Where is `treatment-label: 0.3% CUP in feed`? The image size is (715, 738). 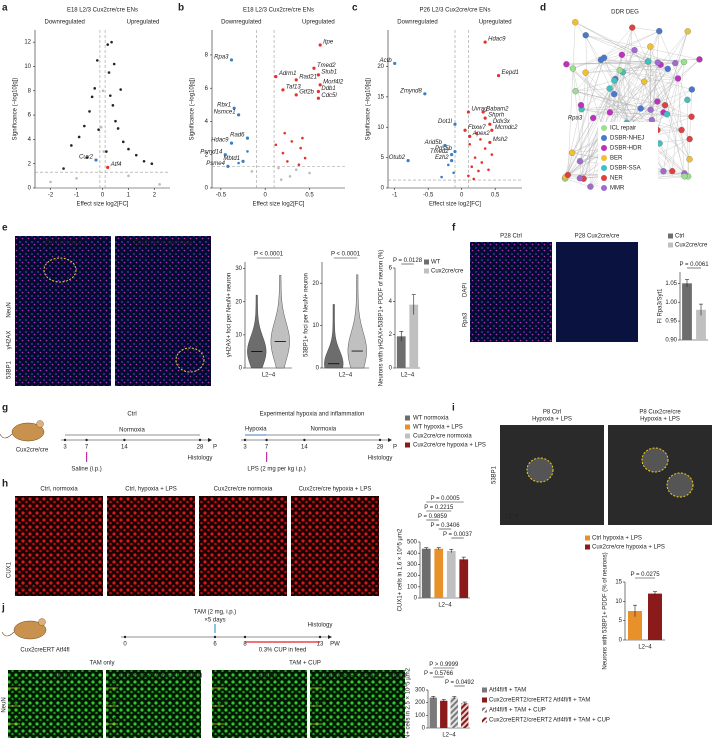 treatment-label: 0.3% CUP in feed is located at coordinates (283, 651).